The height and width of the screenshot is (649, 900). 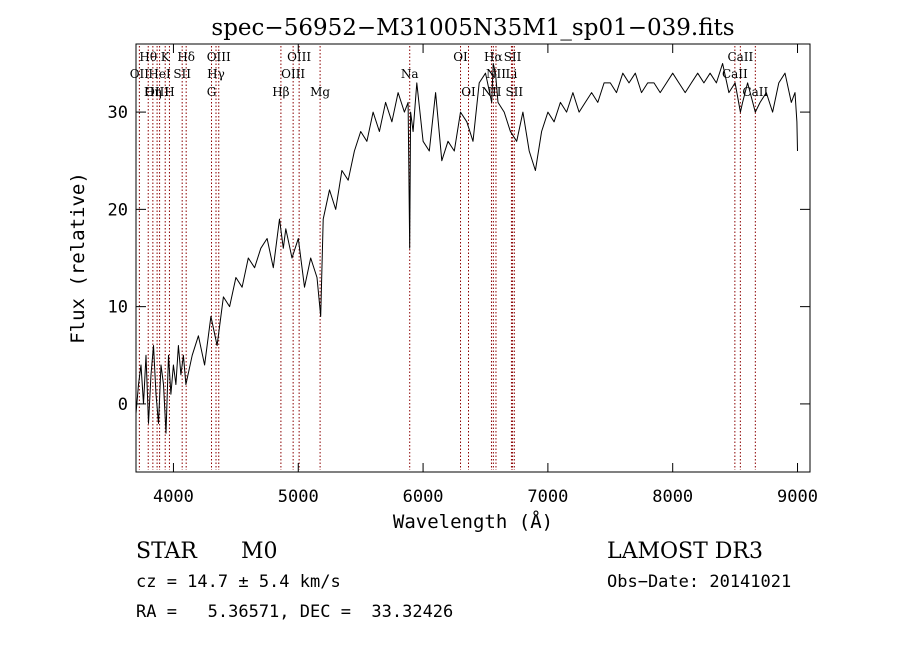 What do you see at coordinates (118, 308) in the screenshot?
I see `y-tick-label: 10` at bounding box center [118, 308].